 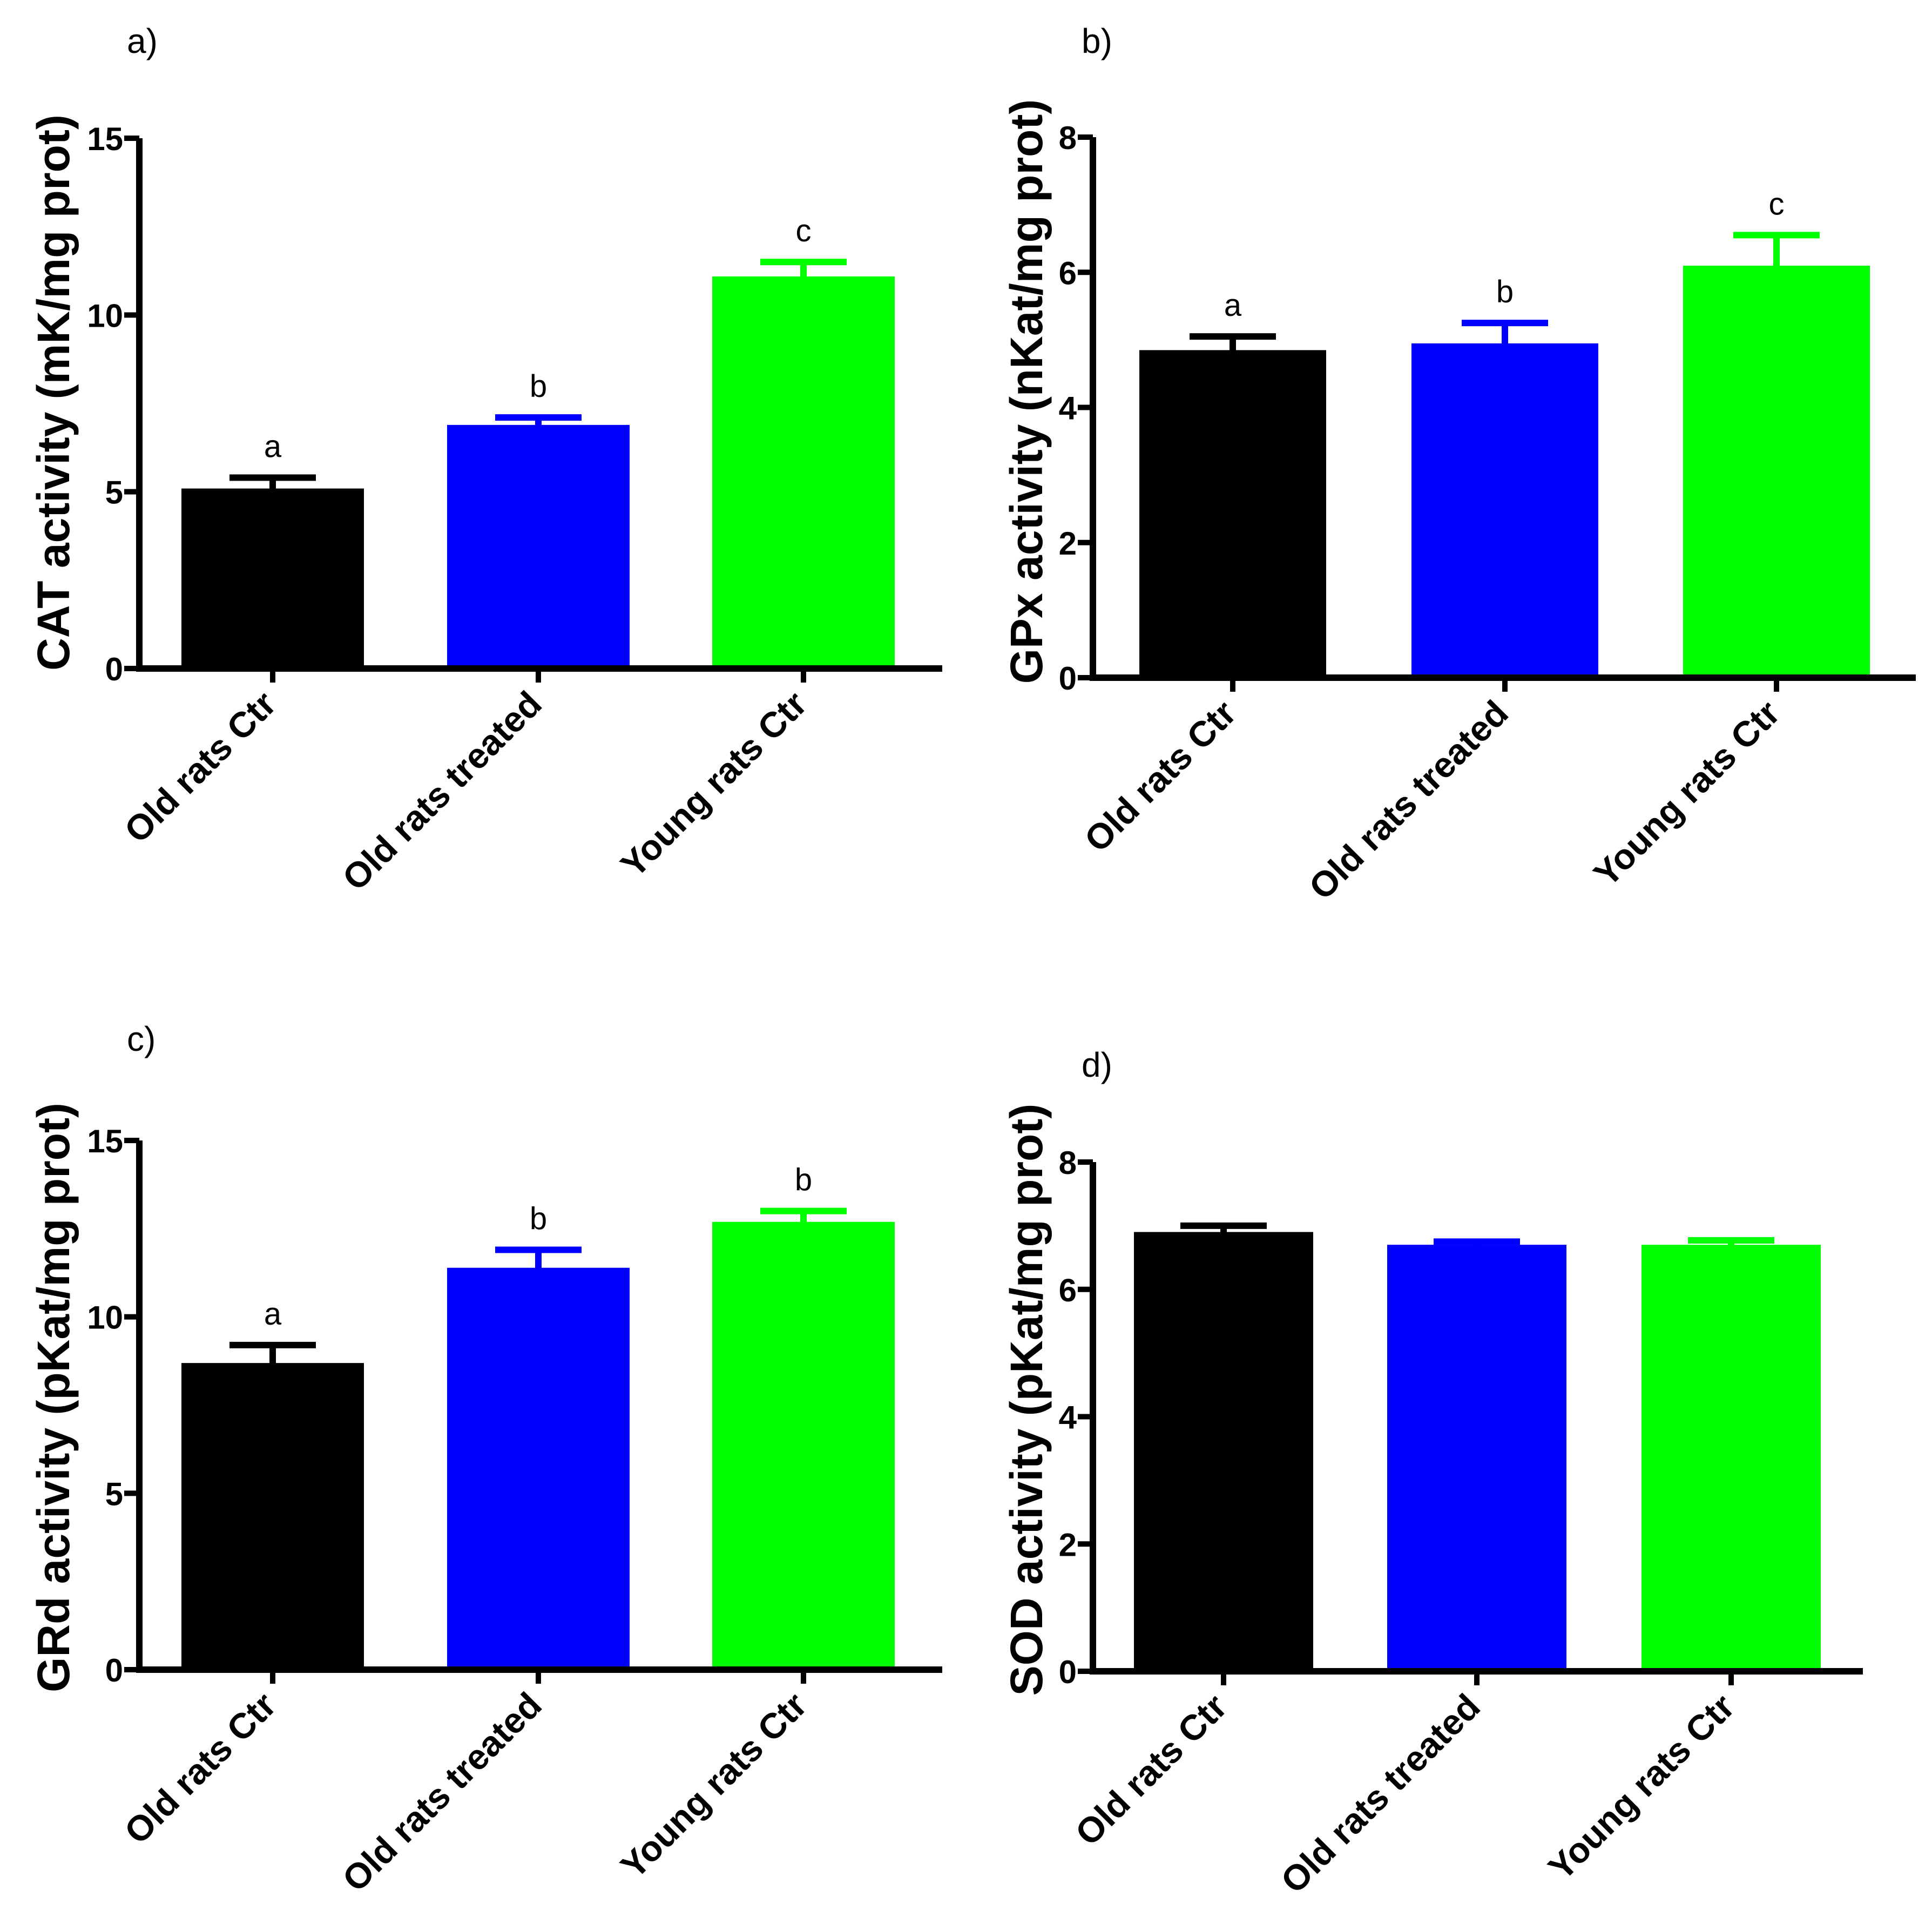 I want to click on y-axis-title: SOD activity (pKat/mg prot), so click(x=1026, y=1400).